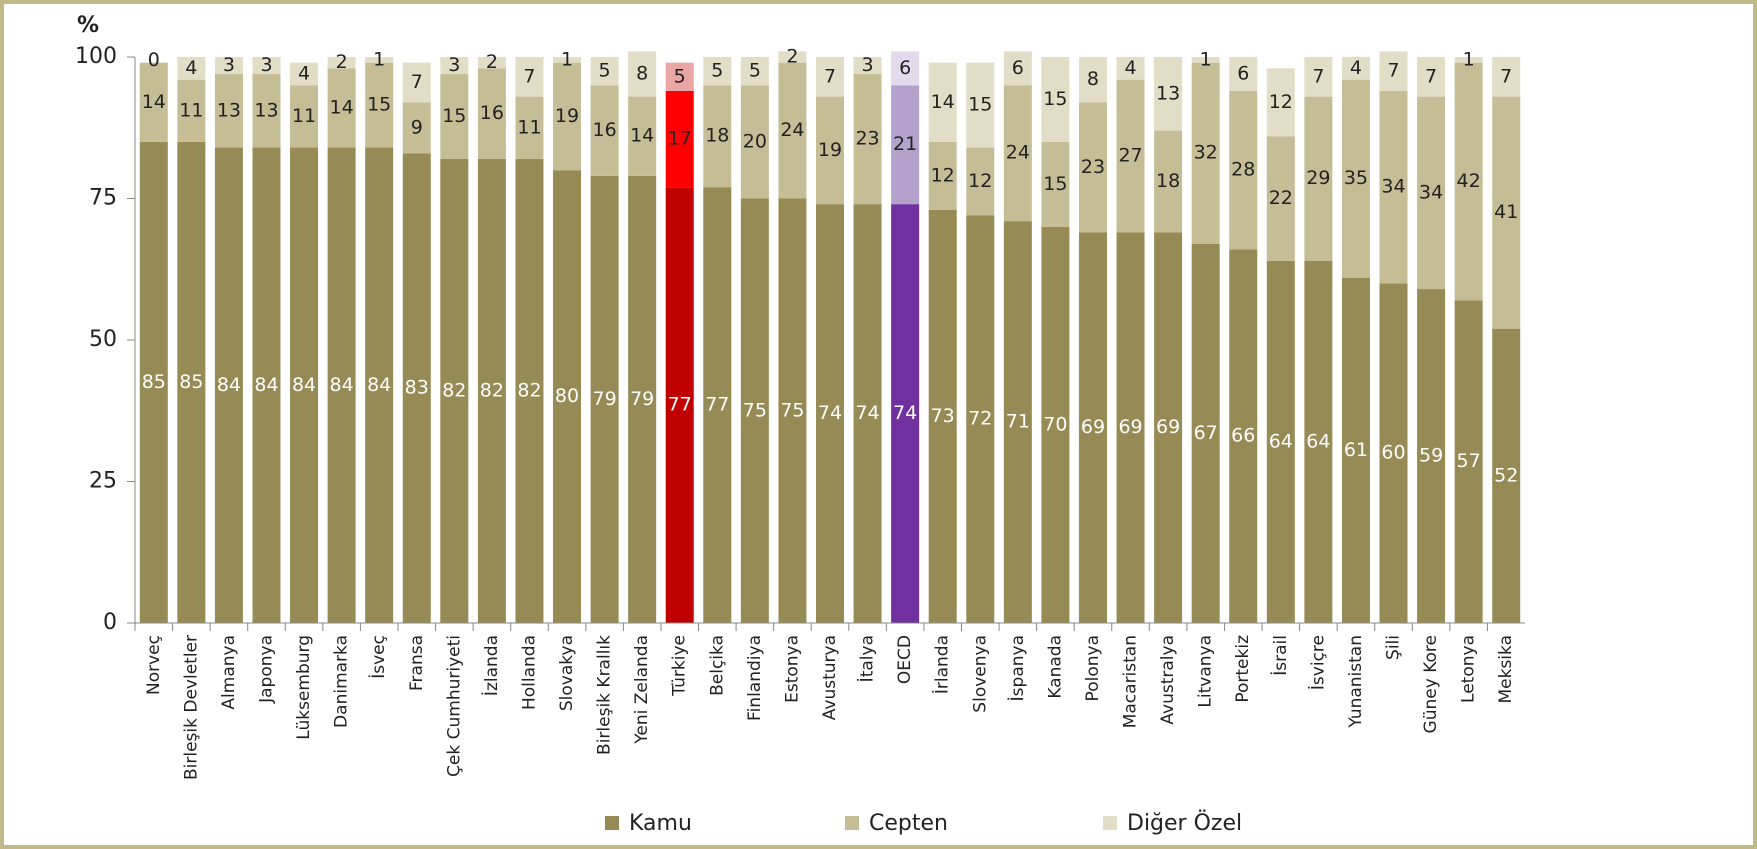 This screenshot has height=849, width=1757. Describe the element at coordinates (1469, 461) in the screenshot. I see `data-label: 57` at that location.